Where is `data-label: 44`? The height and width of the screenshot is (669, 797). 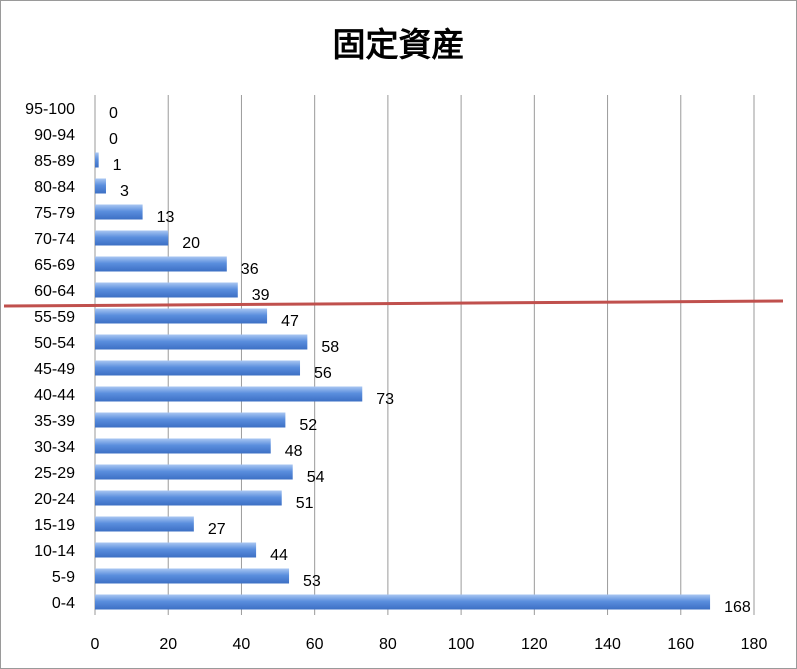
data-label: 44 is located at coordinates (279, 555).